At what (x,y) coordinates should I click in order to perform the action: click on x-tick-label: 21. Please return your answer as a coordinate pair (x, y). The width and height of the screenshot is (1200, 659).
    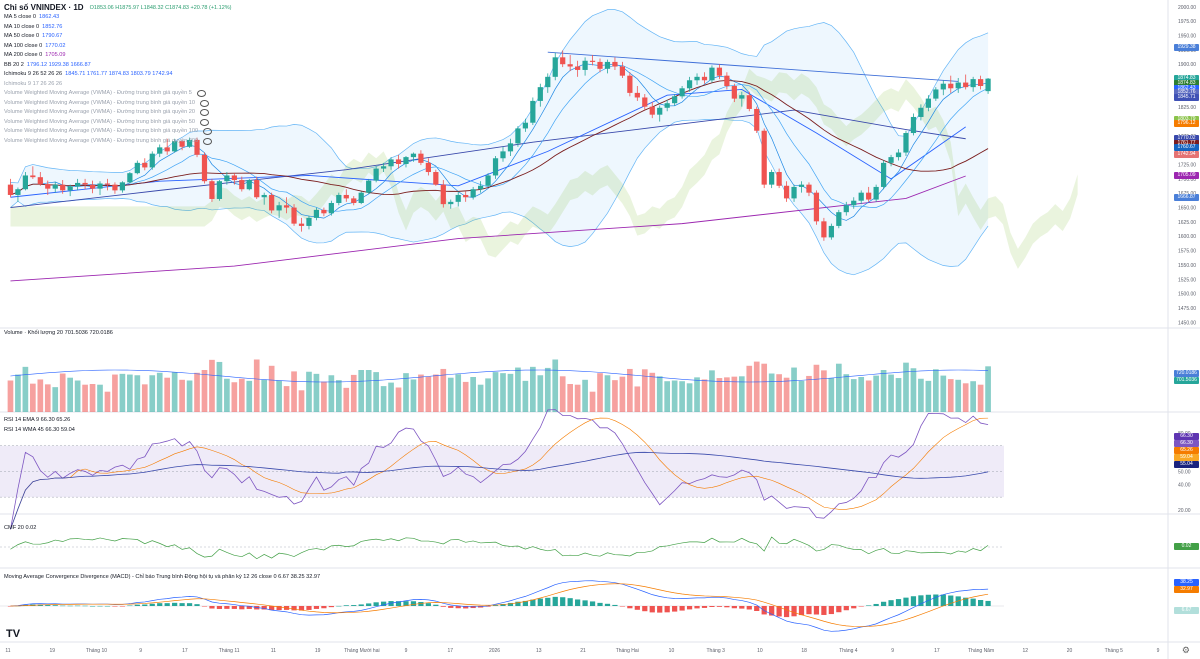
    Looking at the image, I should click on (583, 651).